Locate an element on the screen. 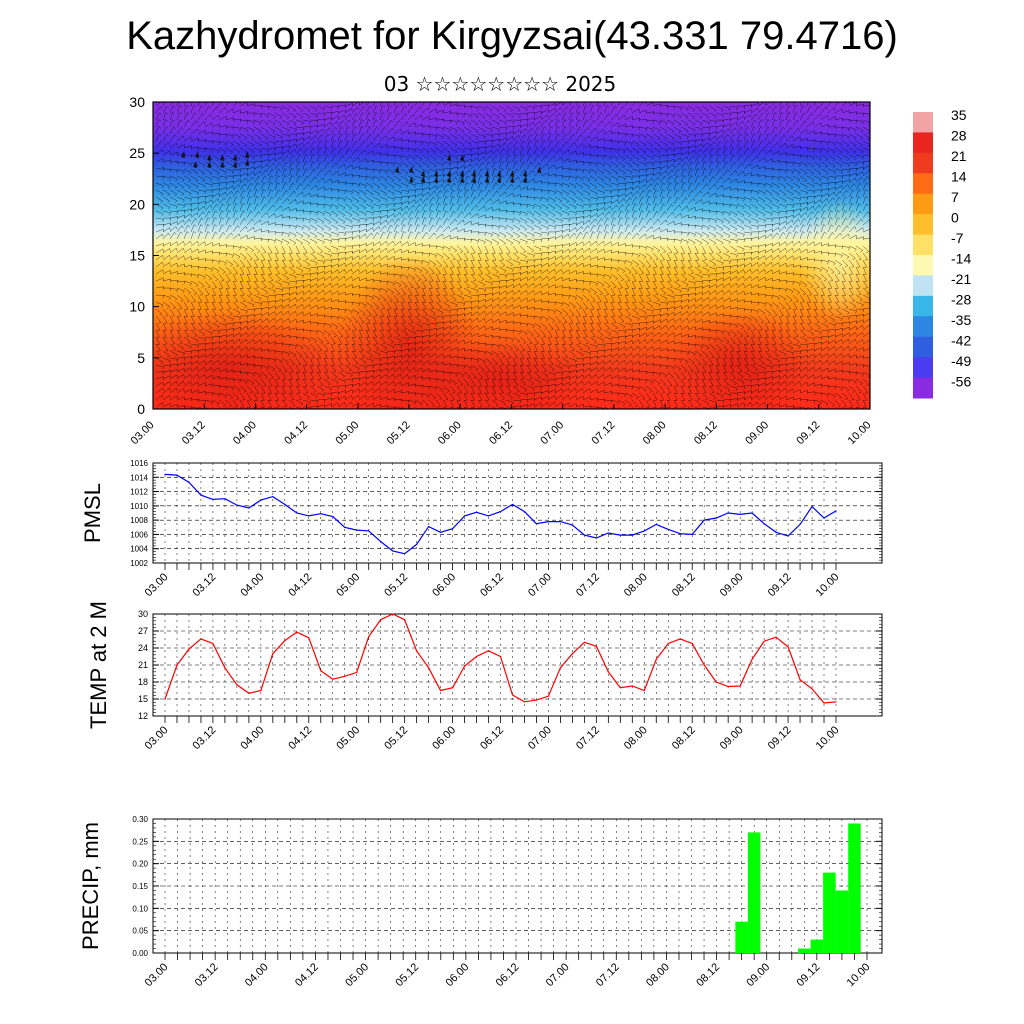  colorbar-label: -28 is located at coordinates (961, 300).